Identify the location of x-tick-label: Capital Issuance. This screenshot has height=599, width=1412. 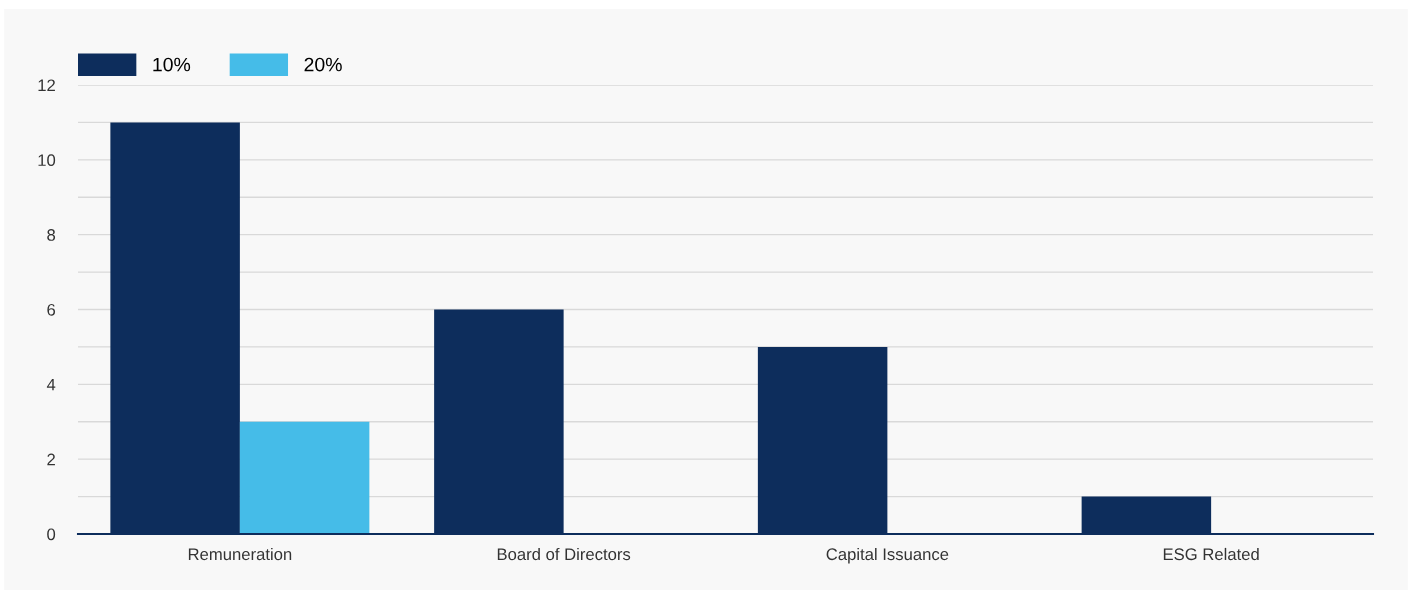
(887, 555).